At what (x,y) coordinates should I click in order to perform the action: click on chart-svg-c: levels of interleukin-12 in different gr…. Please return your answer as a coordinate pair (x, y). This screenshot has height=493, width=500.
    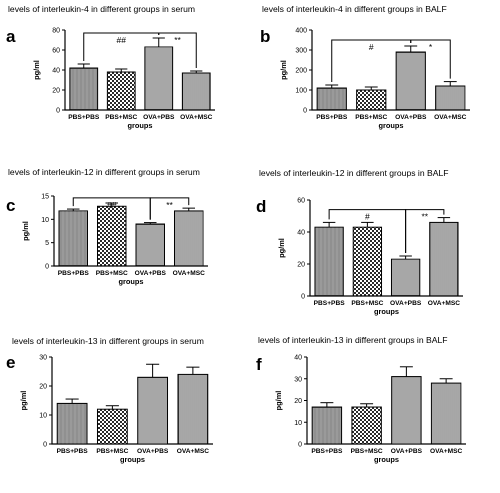
    Looking at the image, I should click on (107, 226).